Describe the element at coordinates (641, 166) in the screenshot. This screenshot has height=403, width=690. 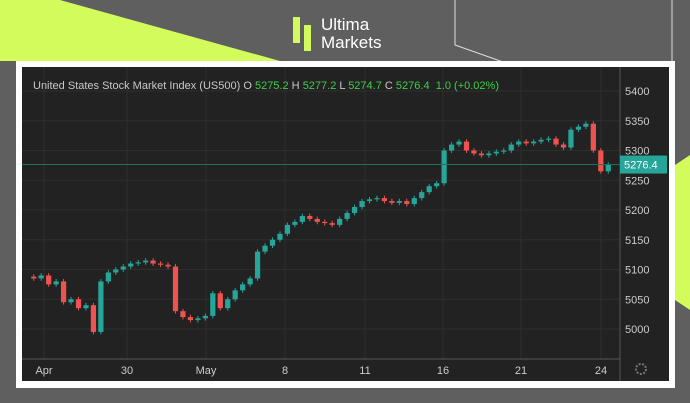
I see `last-price-label: 5276.4` at that location.